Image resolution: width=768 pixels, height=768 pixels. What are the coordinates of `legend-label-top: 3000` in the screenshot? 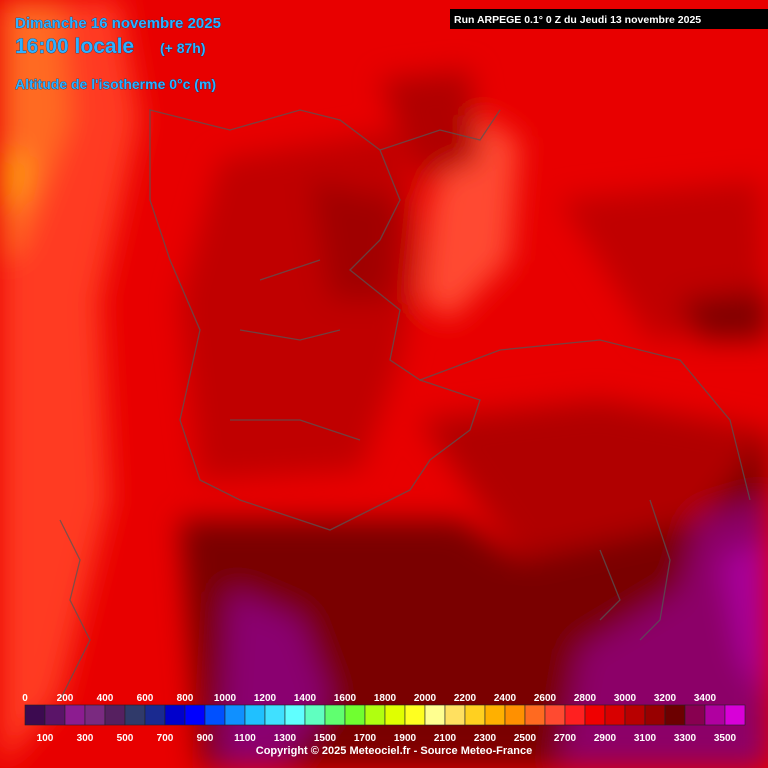 It's located at (625, 698).